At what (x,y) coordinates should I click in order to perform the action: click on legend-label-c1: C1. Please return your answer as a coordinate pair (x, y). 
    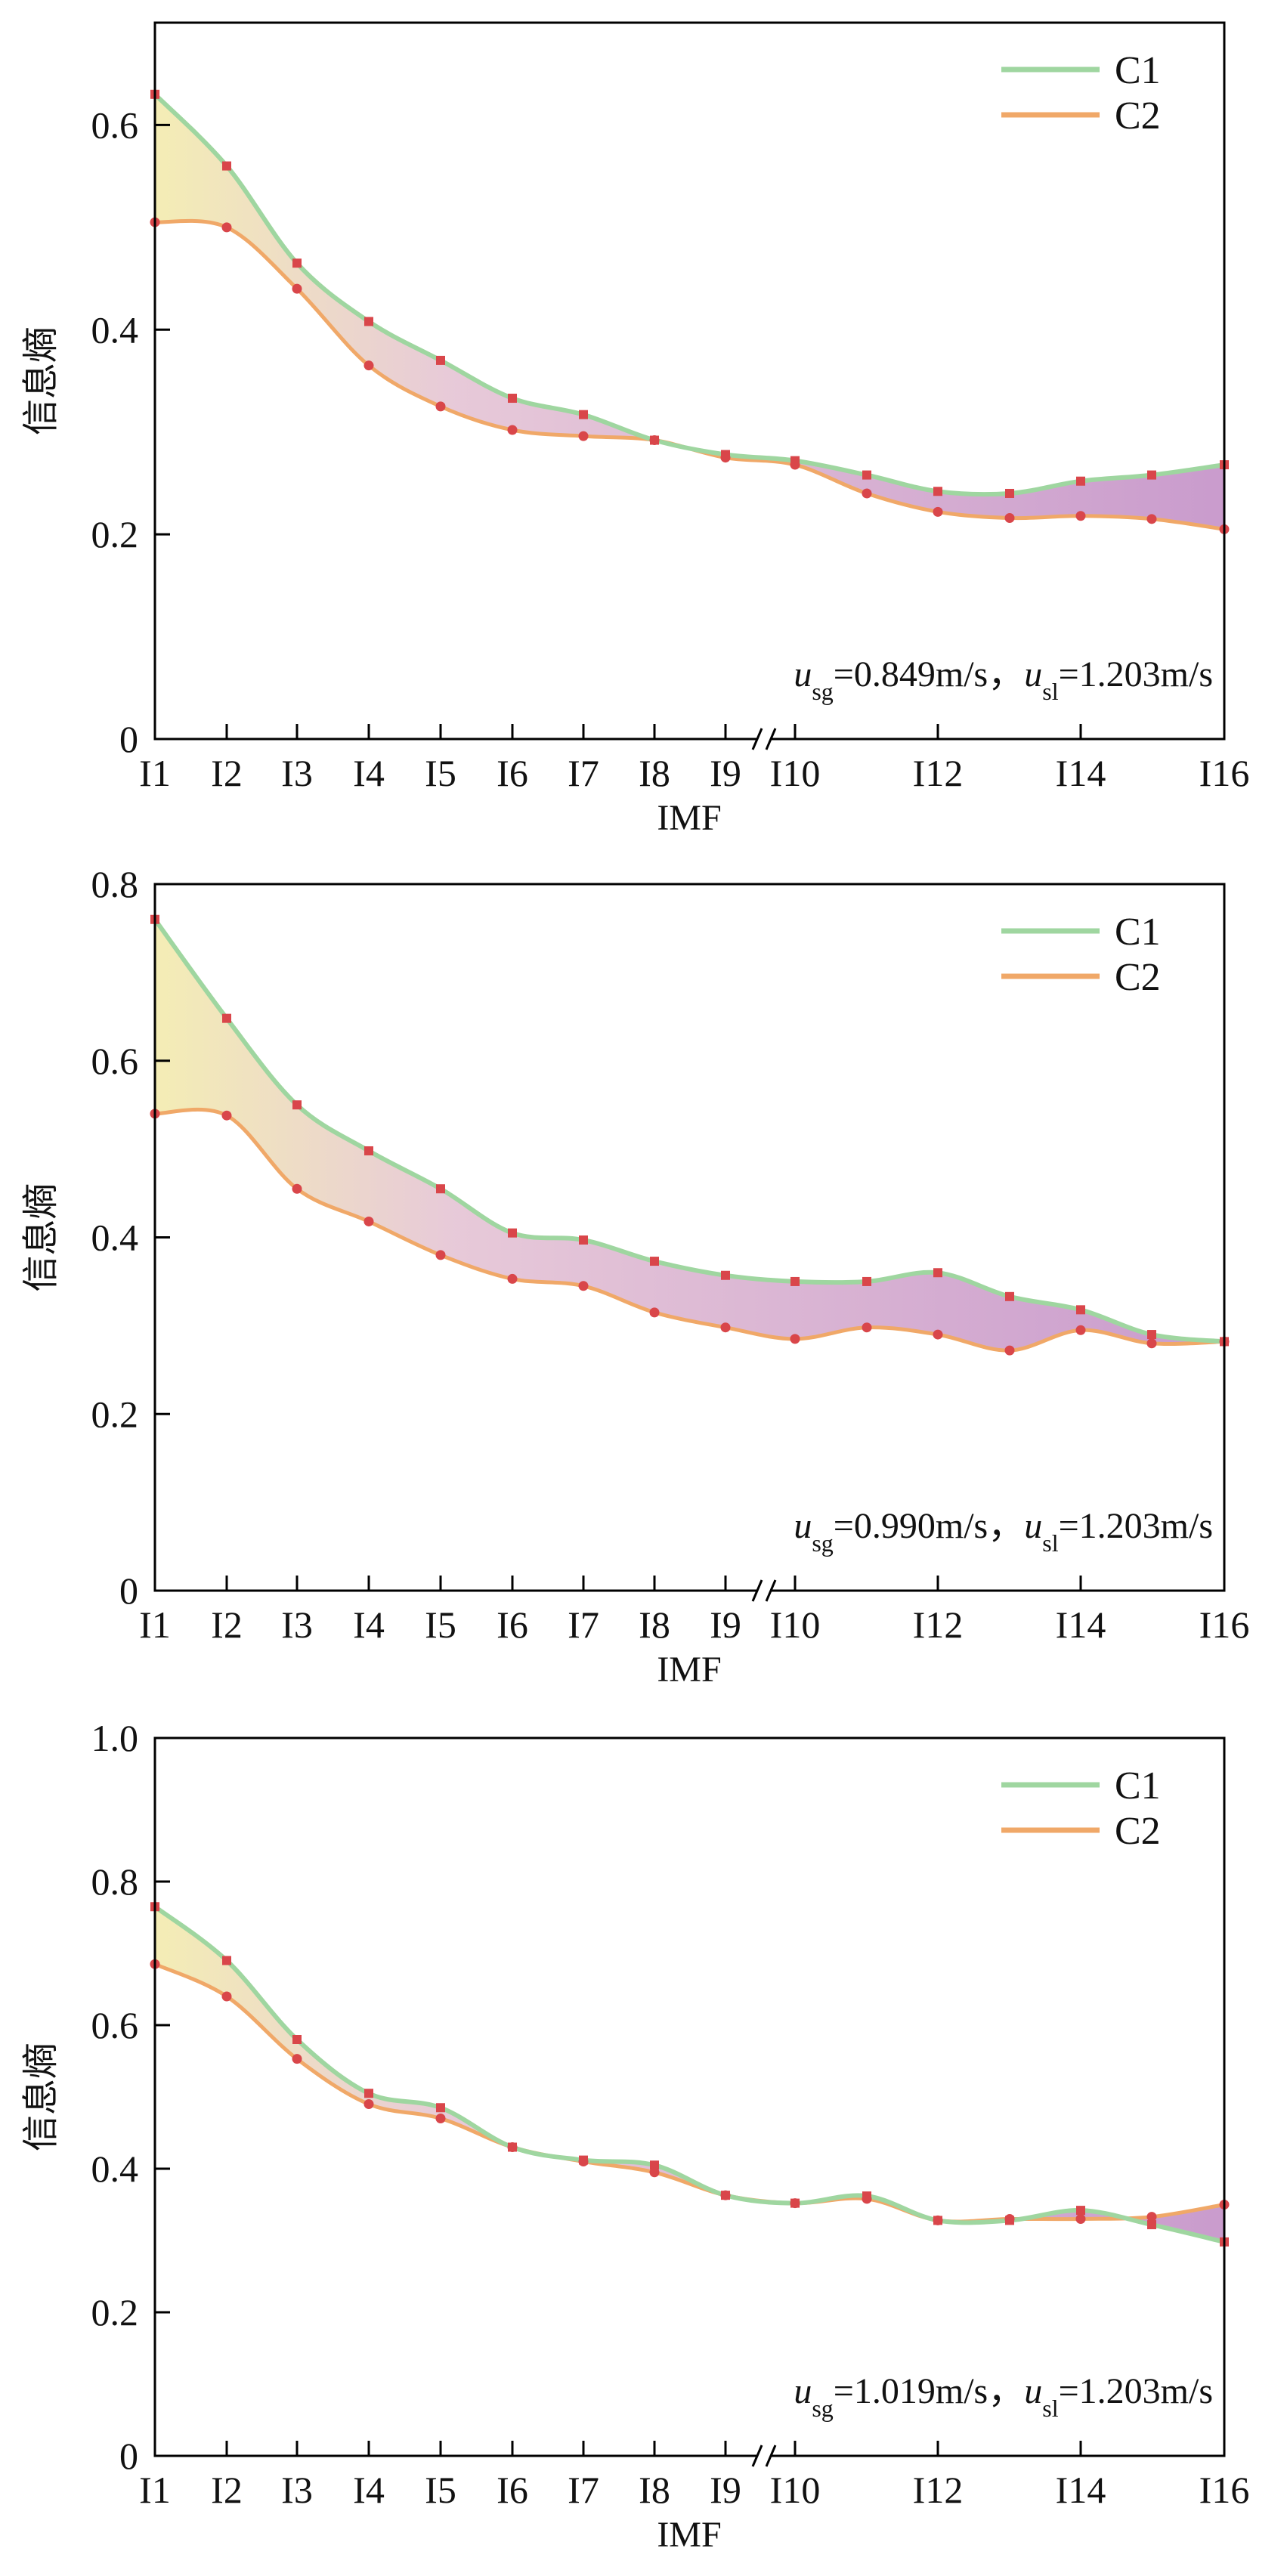
    Looking at the image, I should click on (1138, 70).